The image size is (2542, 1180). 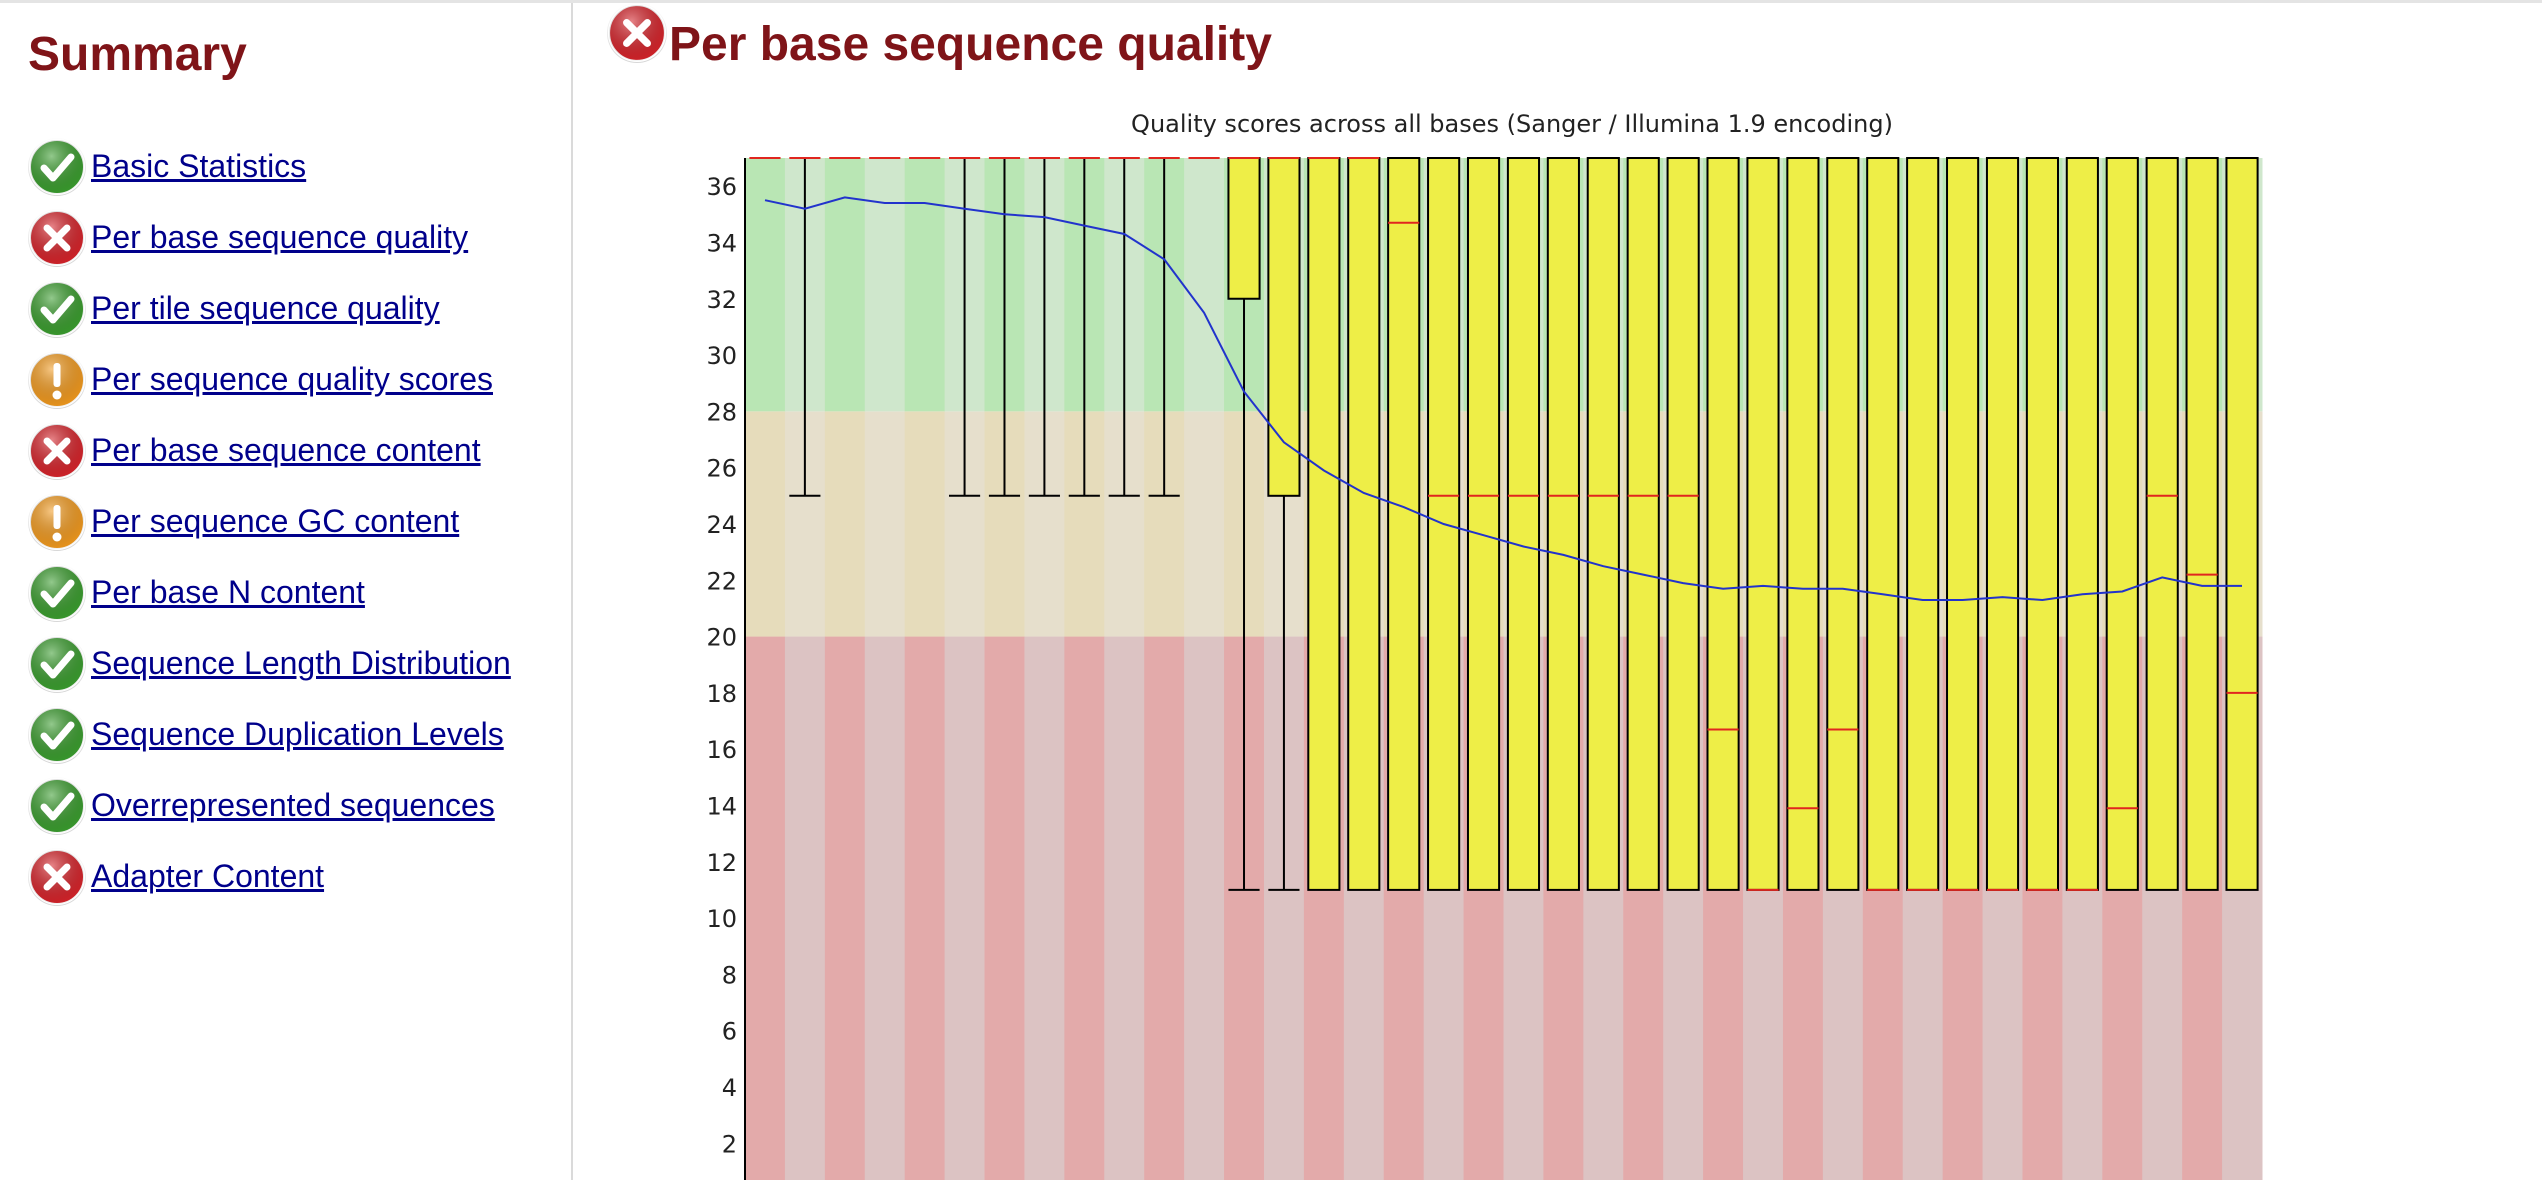 I want to click on module-item: Sequence Length Distribution, so click(x=269, y=663).